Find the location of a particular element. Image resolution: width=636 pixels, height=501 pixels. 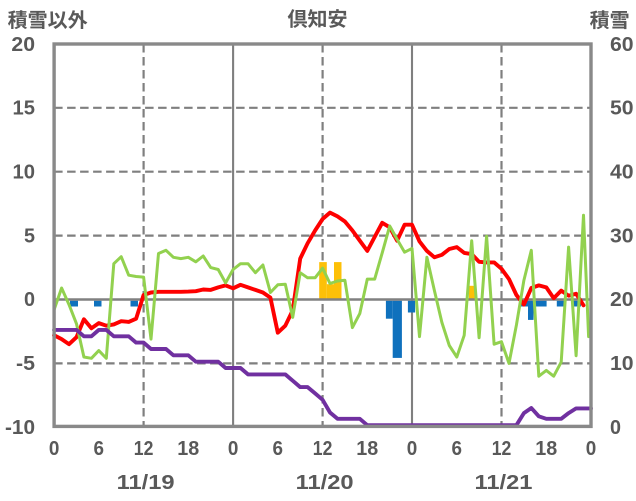

svg-text: -10 is located at coordinates (20, 428).